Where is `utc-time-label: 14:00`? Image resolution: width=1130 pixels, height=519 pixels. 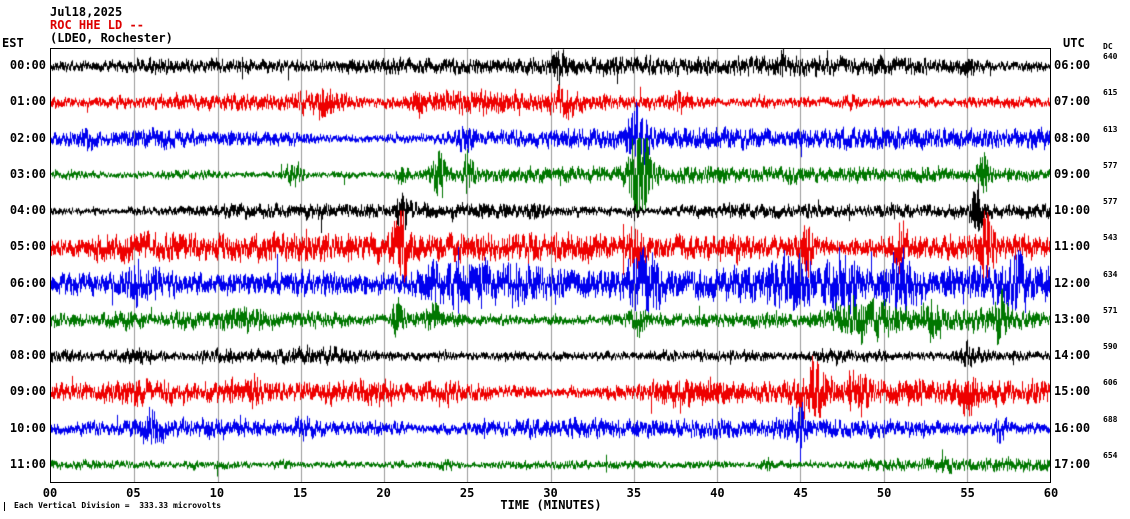 utc-time-label: 14:00 is located at coordinates (1072, 355).